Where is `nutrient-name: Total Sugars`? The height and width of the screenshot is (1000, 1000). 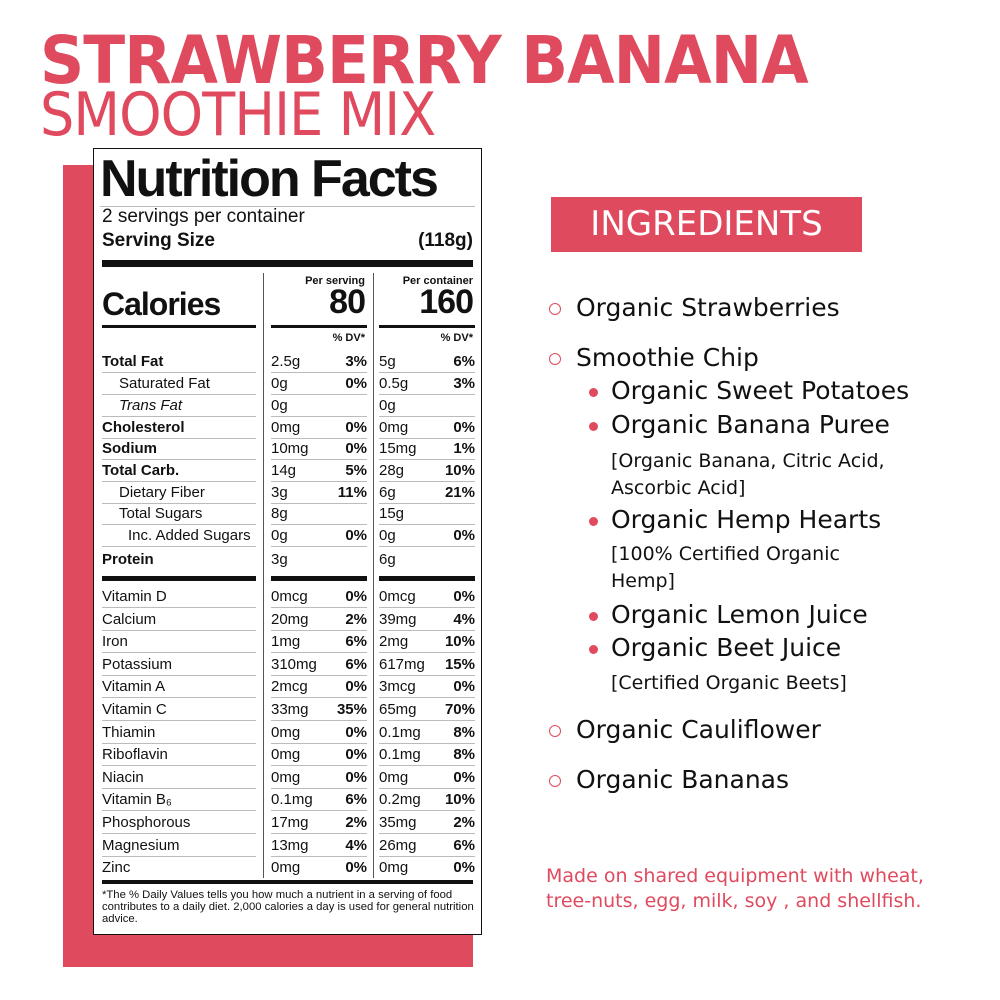 nutrient-name: Total Sugars is located at coordinates (161, 513).